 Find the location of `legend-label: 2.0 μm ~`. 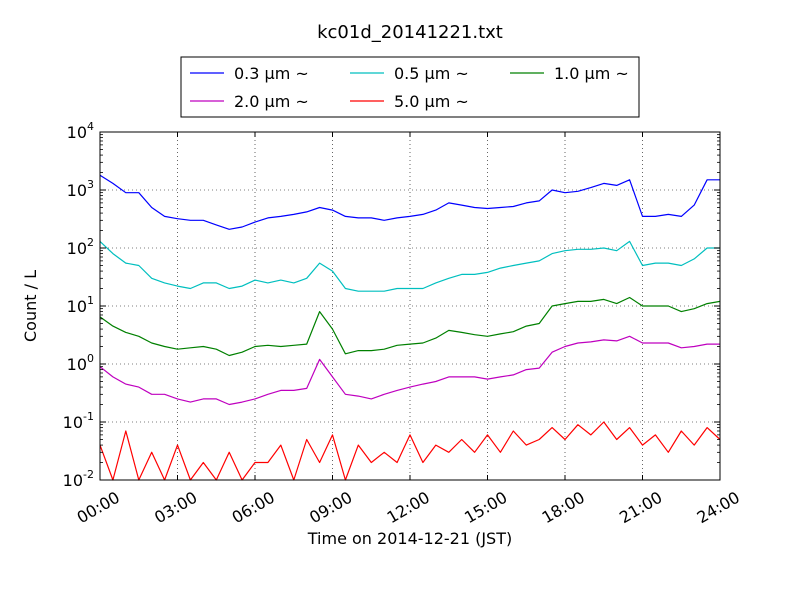

legend-label: 2.0 μm ~ is located at coordinates (271, 101).